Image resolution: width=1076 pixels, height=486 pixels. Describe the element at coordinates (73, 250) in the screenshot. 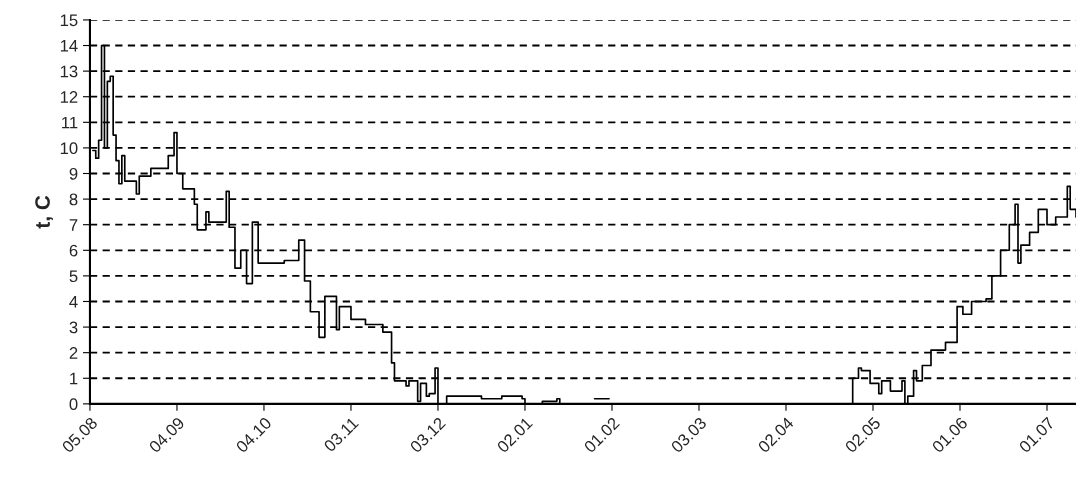

I see `y-tick-label: 6` at that location.